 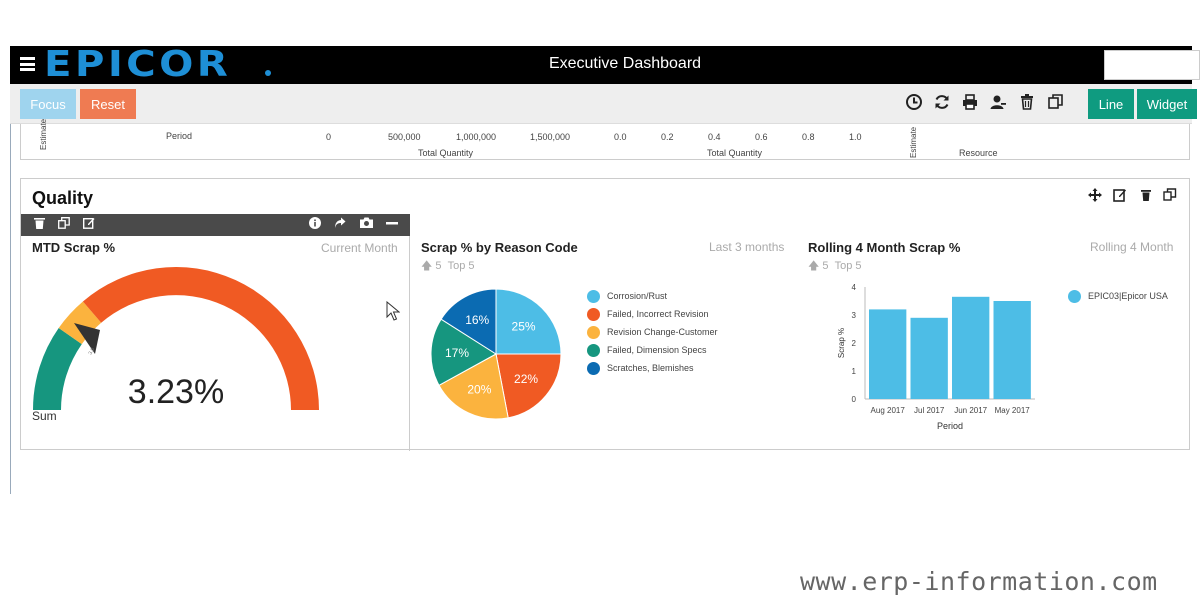 What do you see at coordinates (714, 137) in the screenshot?
I see `qty-tick: 0.4` at bounding box center [714, 137].